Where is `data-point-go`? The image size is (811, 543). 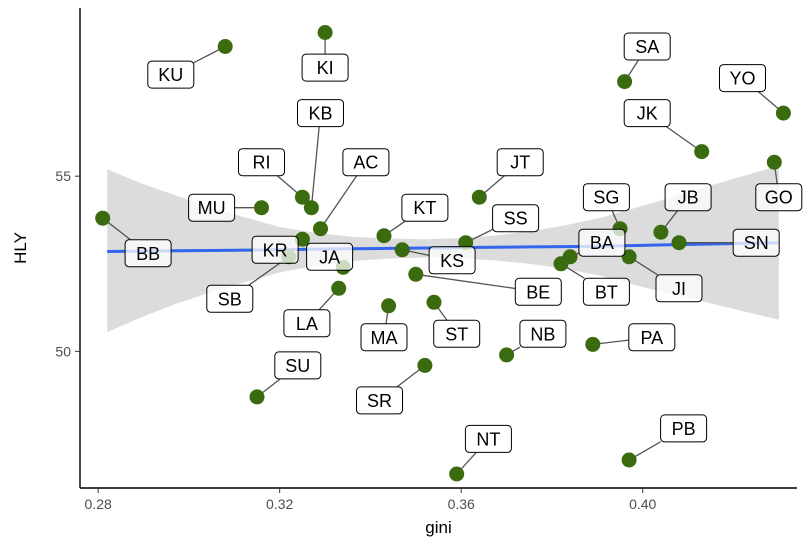
data-point-go is located at coordinates (774, 162).